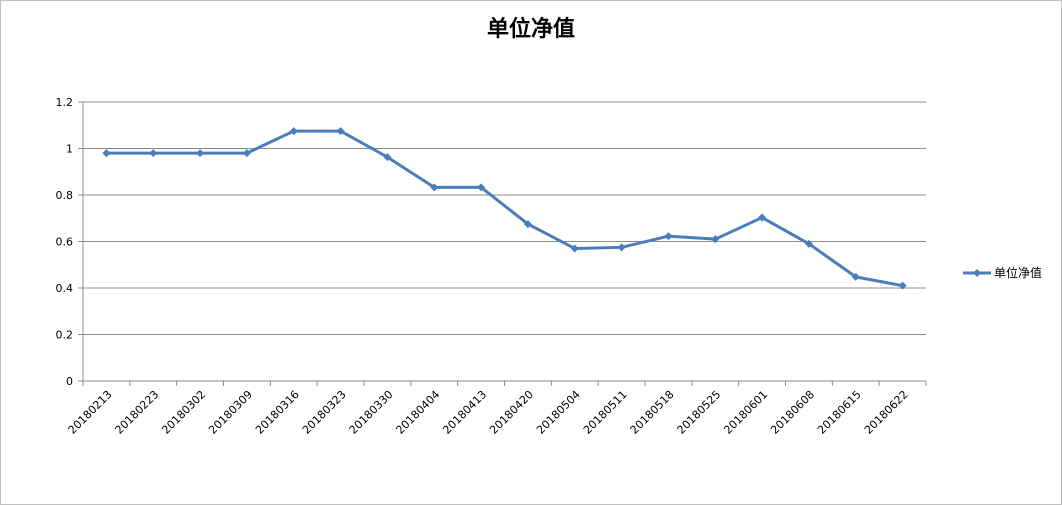  What do you see at coordinates (69, 381) in the screenshot?
I see `y-tick-label: 0` at bounding box center [69, 381].